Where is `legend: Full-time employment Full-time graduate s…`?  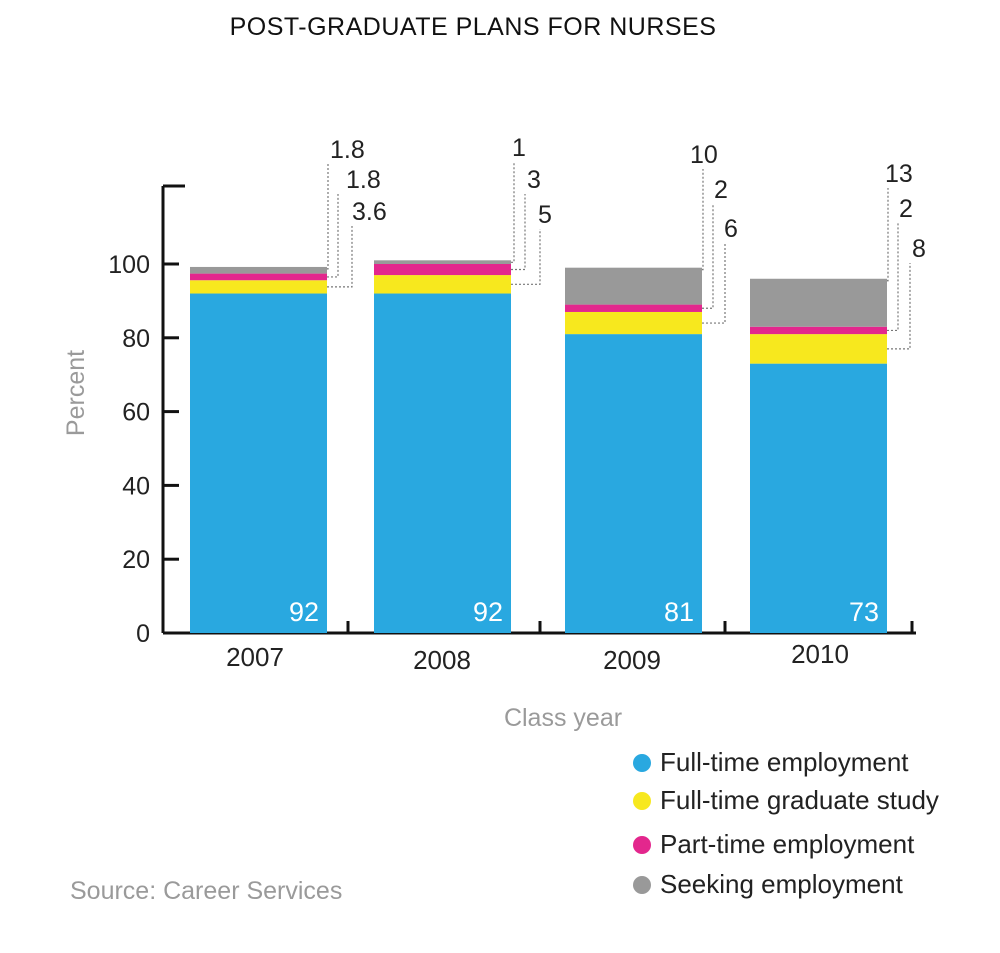
legend: Full-time employment Full-time graduate s… is located at coordinates (786, 823).